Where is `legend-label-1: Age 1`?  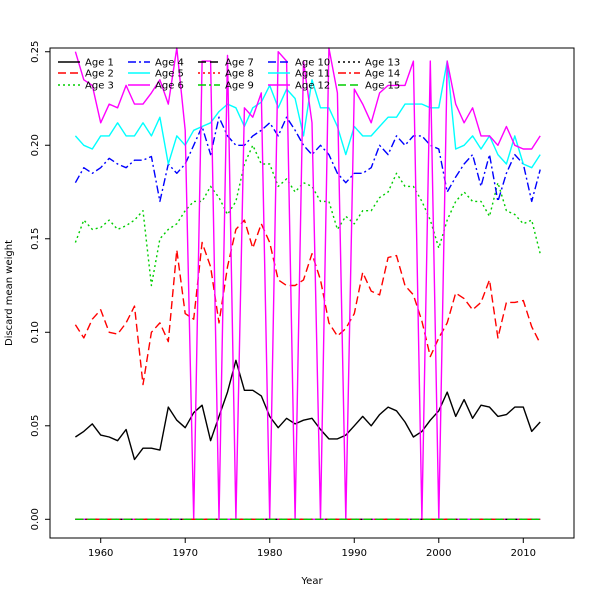
legend-label-1: Age 1 is located at coordinates (99, 63).